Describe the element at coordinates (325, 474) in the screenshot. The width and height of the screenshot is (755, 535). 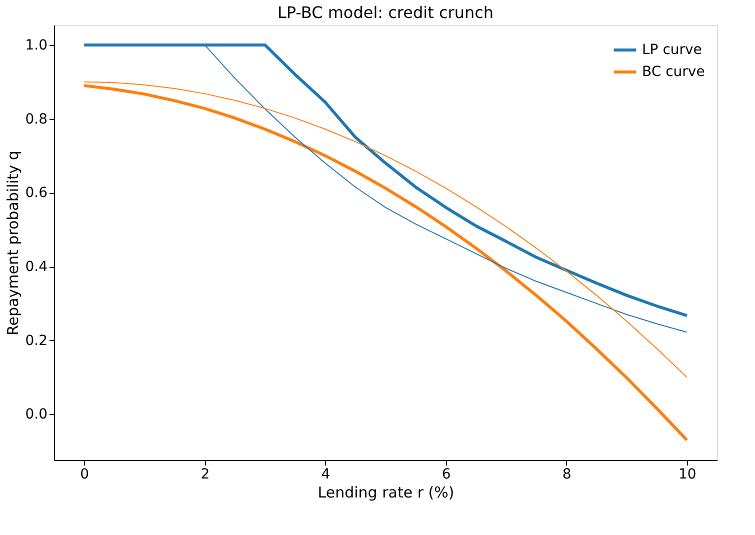
I see `x-tick-label: 4` at that location.